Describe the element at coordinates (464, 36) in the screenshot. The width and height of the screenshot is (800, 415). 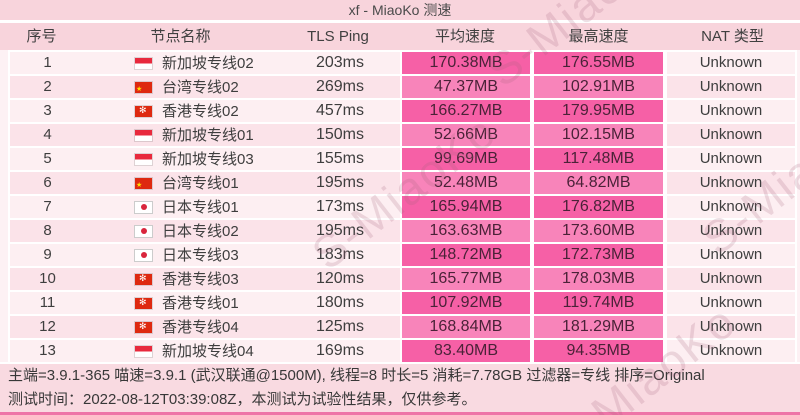
I see `column-header-avg-speed: 平均速度` at that location.